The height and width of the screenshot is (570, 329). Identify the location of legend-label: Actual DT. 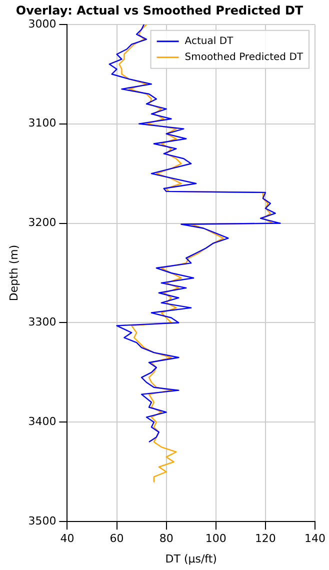
(209, 41).